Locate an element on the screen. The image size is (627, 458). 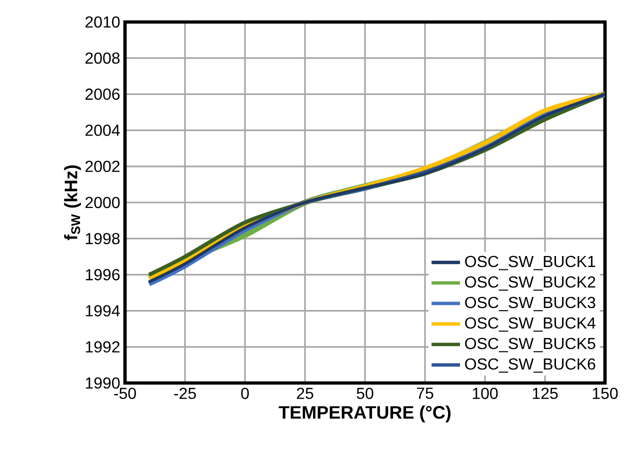
x-tick-label: 150 is located at coordinates (605, 394).